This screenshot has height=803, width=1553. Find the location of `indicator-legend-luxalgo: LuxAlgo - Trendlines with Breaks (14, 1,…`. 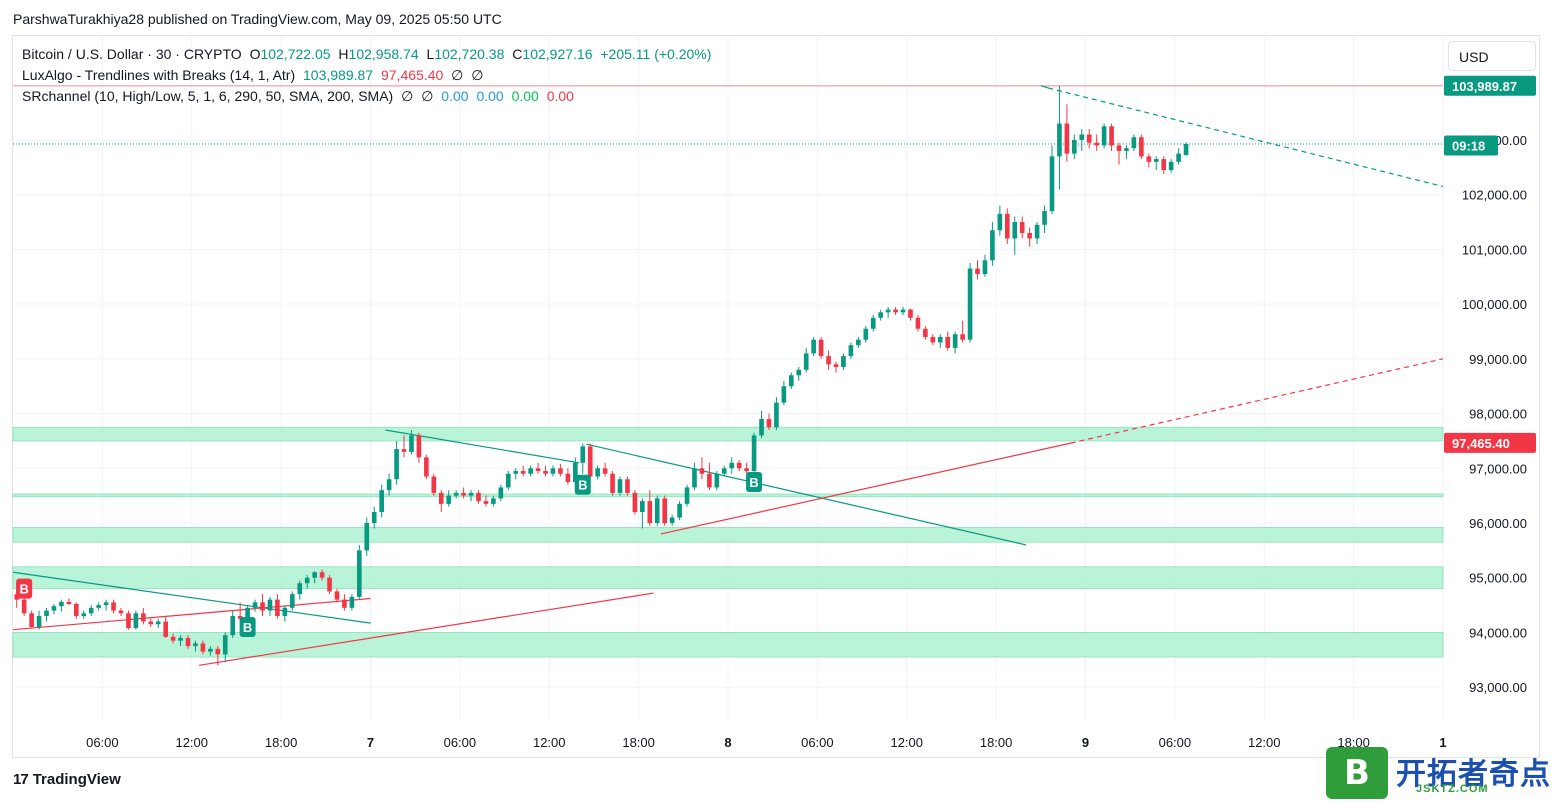

indicator-legend-luxalgo: LuxAlgo - Trendlines with Breaks (14, 1,… is located at coordinates (254, 75).